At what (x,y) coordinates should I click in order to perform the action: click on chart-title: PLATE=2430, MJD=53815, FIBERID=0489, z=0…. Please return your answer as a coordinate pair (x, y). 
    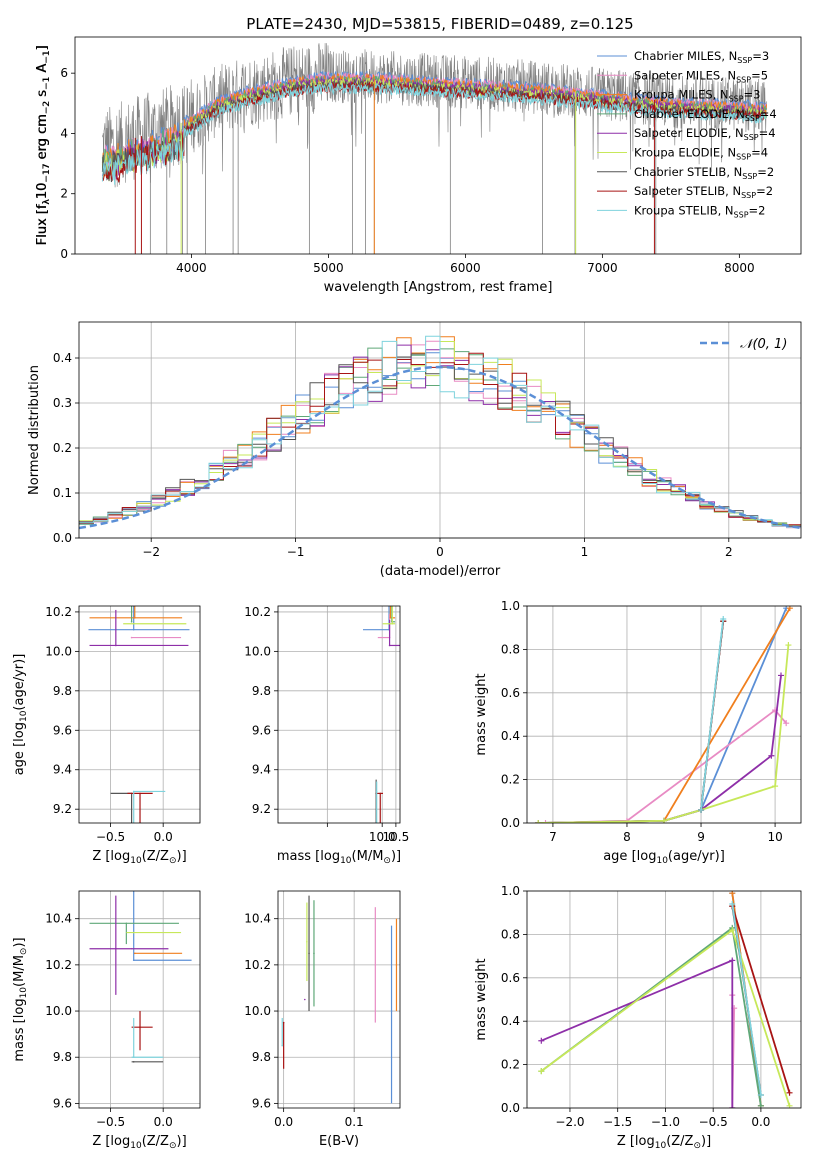
    Looking at the image, I should click on (439, 24).